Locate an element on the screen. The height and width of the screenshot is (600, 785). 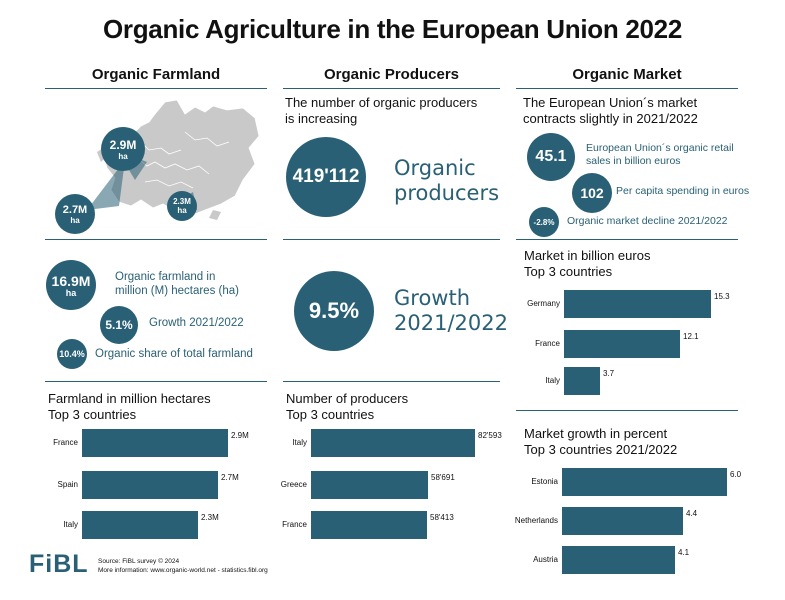
farmland-category-label: France is located at coordinates (65, 442).